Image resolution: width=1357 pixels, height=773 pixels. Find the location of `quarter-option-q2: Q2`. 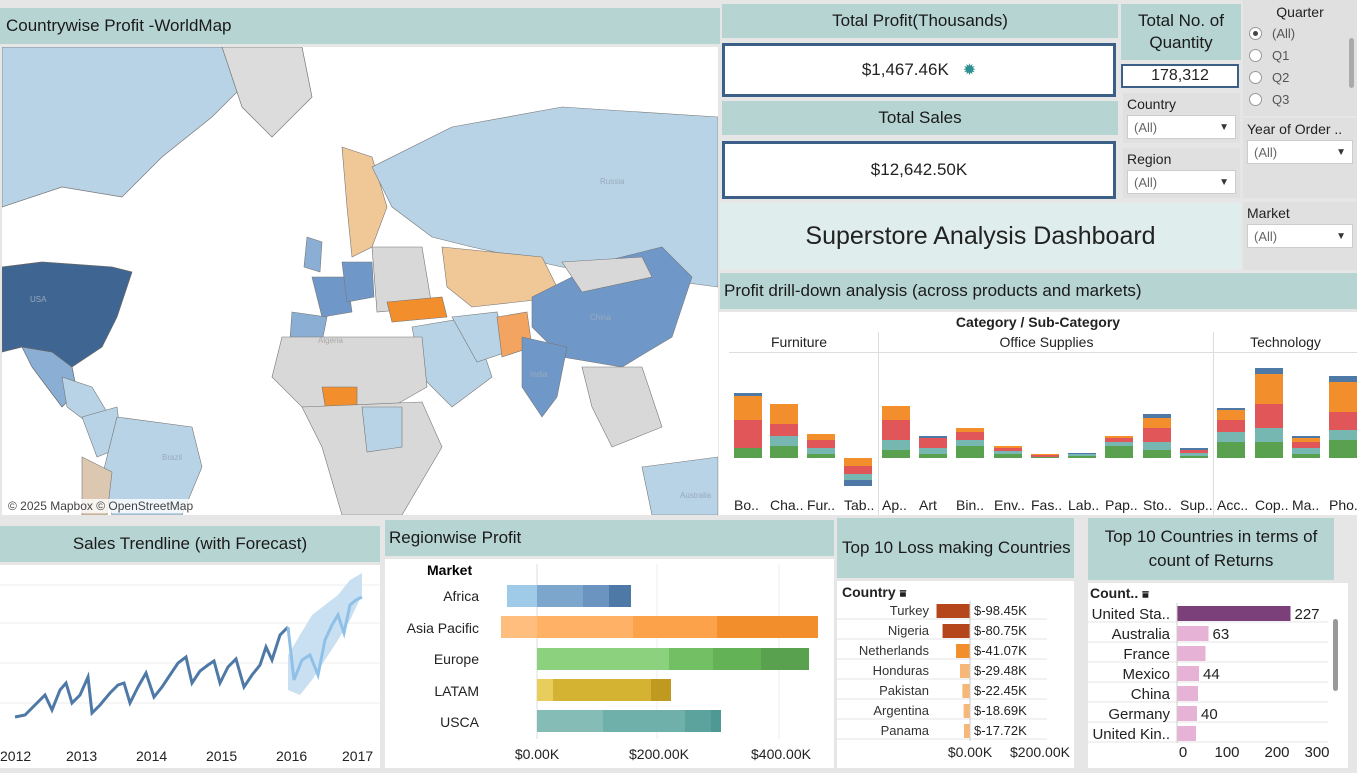

quarter-option-q2: Q2 is located at coordinates (1300, 77).